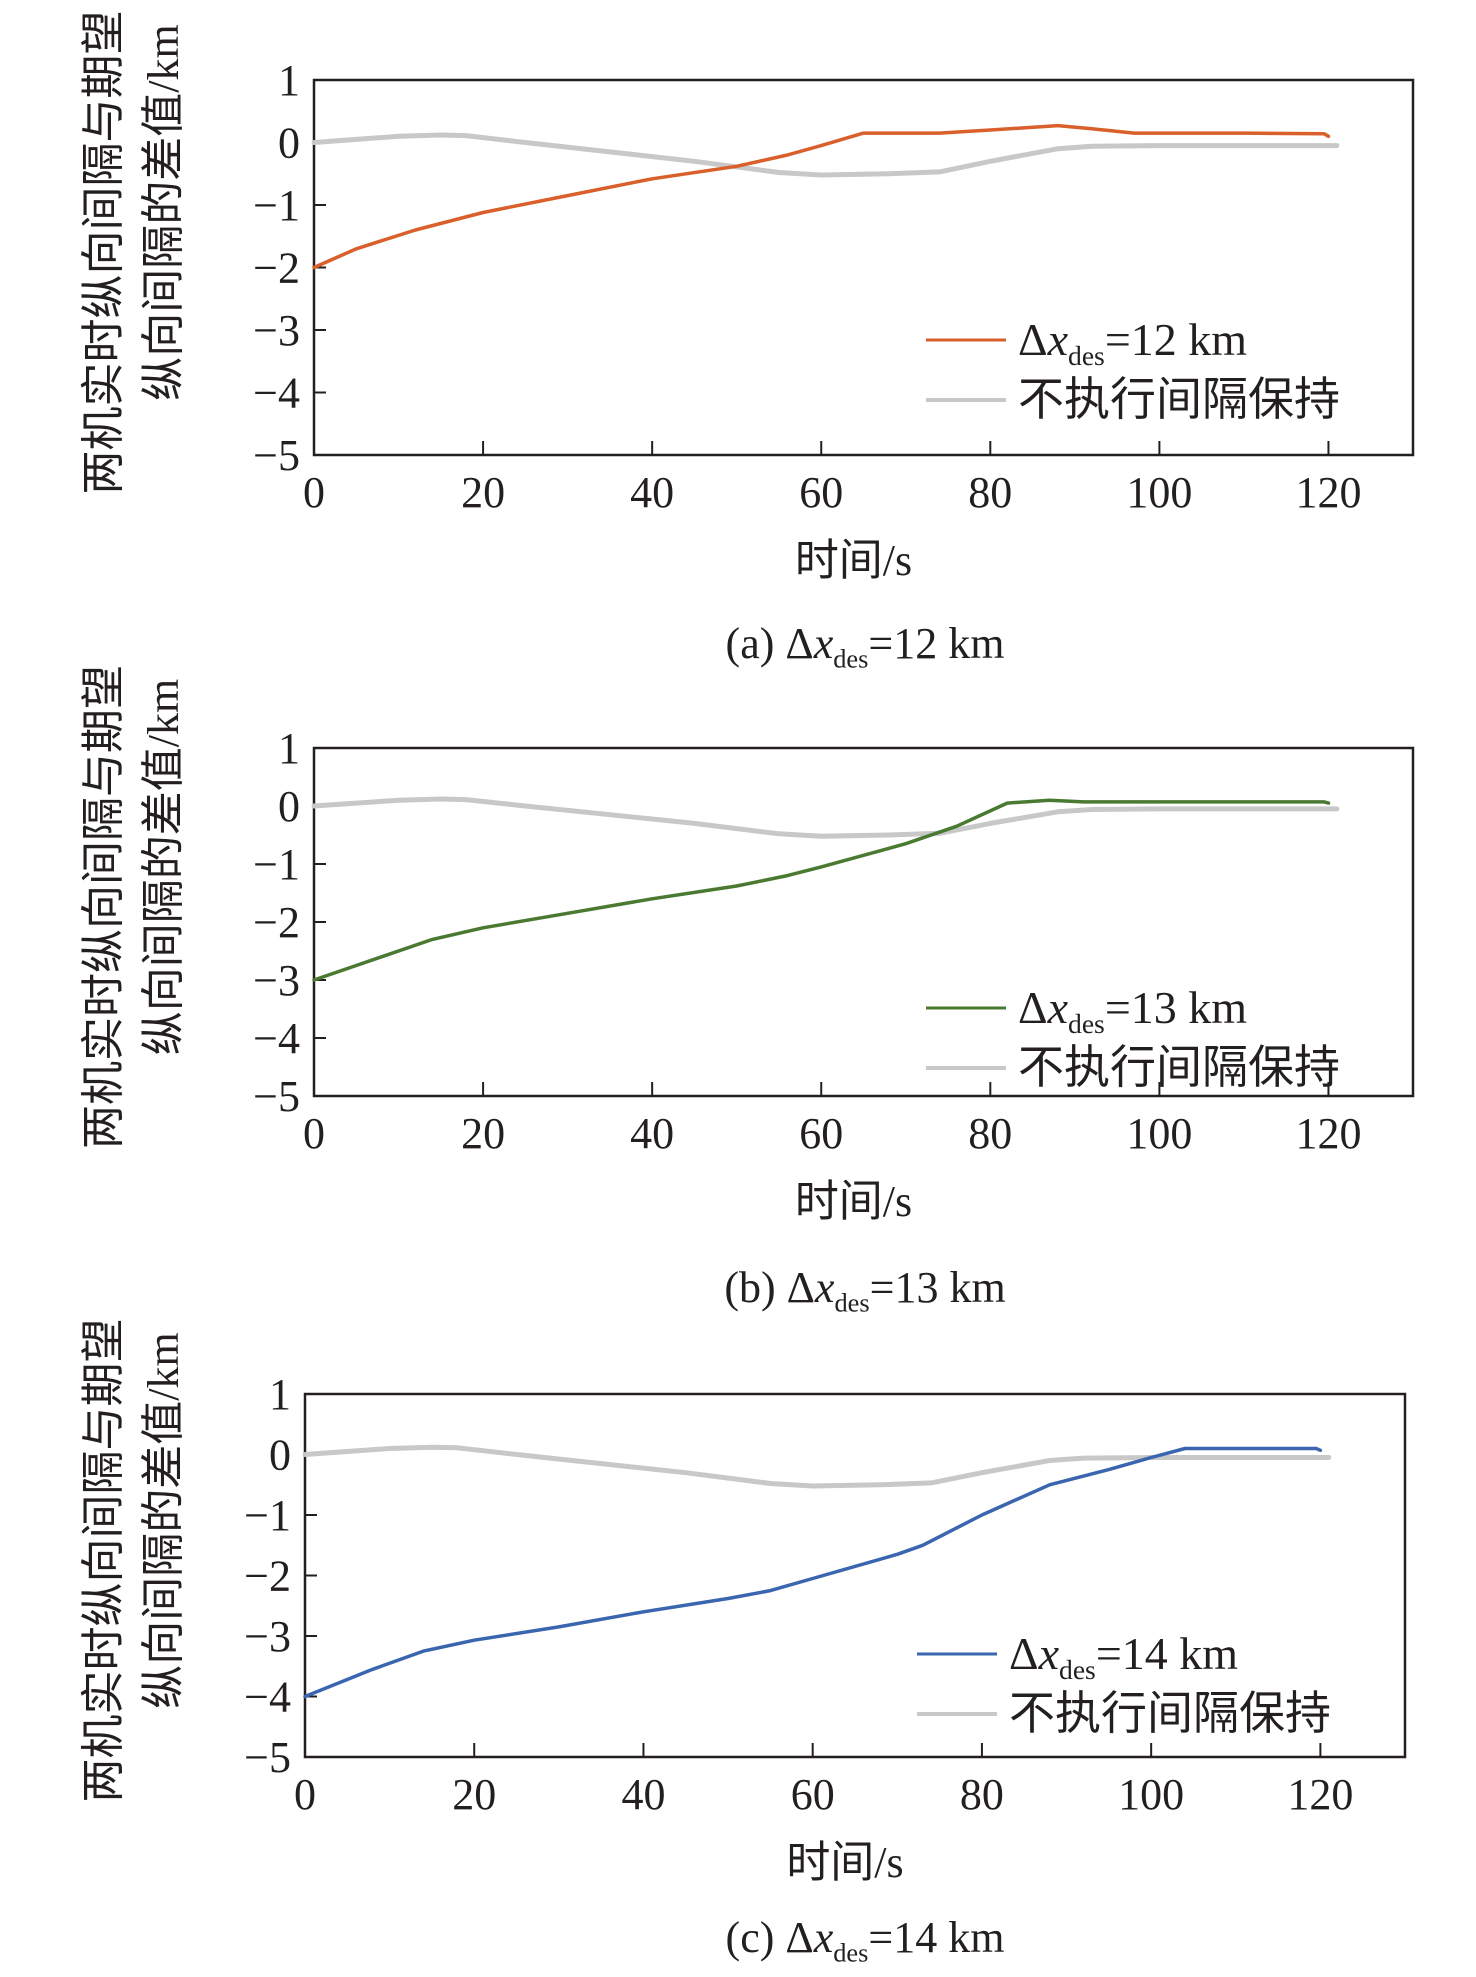  What do you see at coordinates (936, 643) in the screenshot?
I see `subfigure-caption-suffix: =12 km` at bounding box center [936, 643].